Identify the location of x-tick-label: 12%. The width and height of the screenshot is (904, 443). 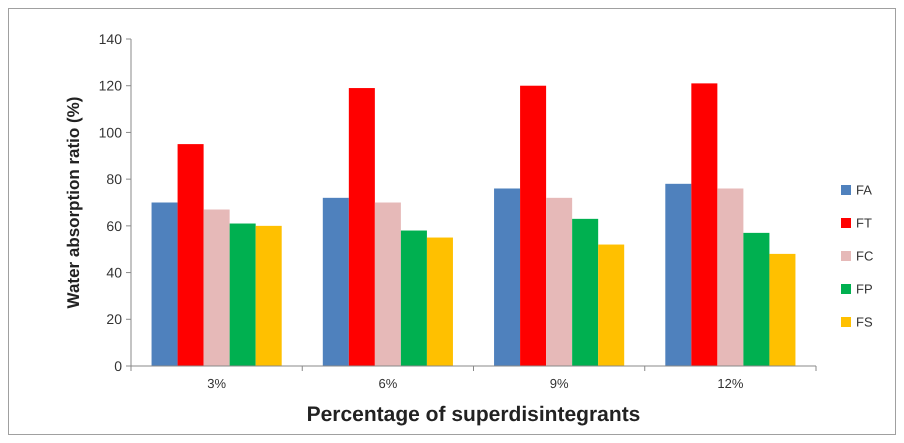
(730, 383).